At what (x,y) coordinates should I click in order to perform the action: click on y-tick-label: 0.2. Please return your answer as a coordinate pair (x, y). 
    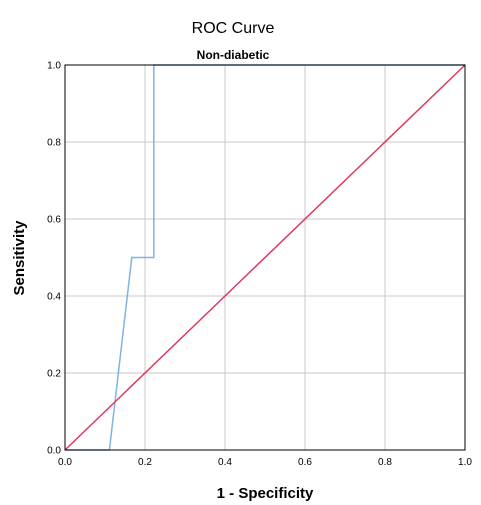
    Looking at the image, I should click on (54, 374).